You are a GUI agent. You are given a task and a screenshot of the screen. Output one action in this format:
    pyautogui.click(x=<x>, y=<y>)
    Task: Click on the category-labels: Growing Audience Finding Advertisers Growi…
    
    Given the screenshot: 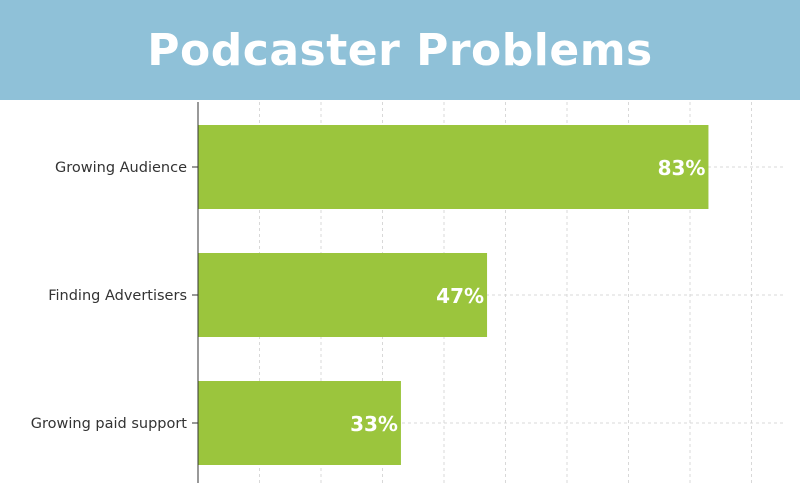 What is the action you would take?
    pyautogui.click(x=114, y=296)
    